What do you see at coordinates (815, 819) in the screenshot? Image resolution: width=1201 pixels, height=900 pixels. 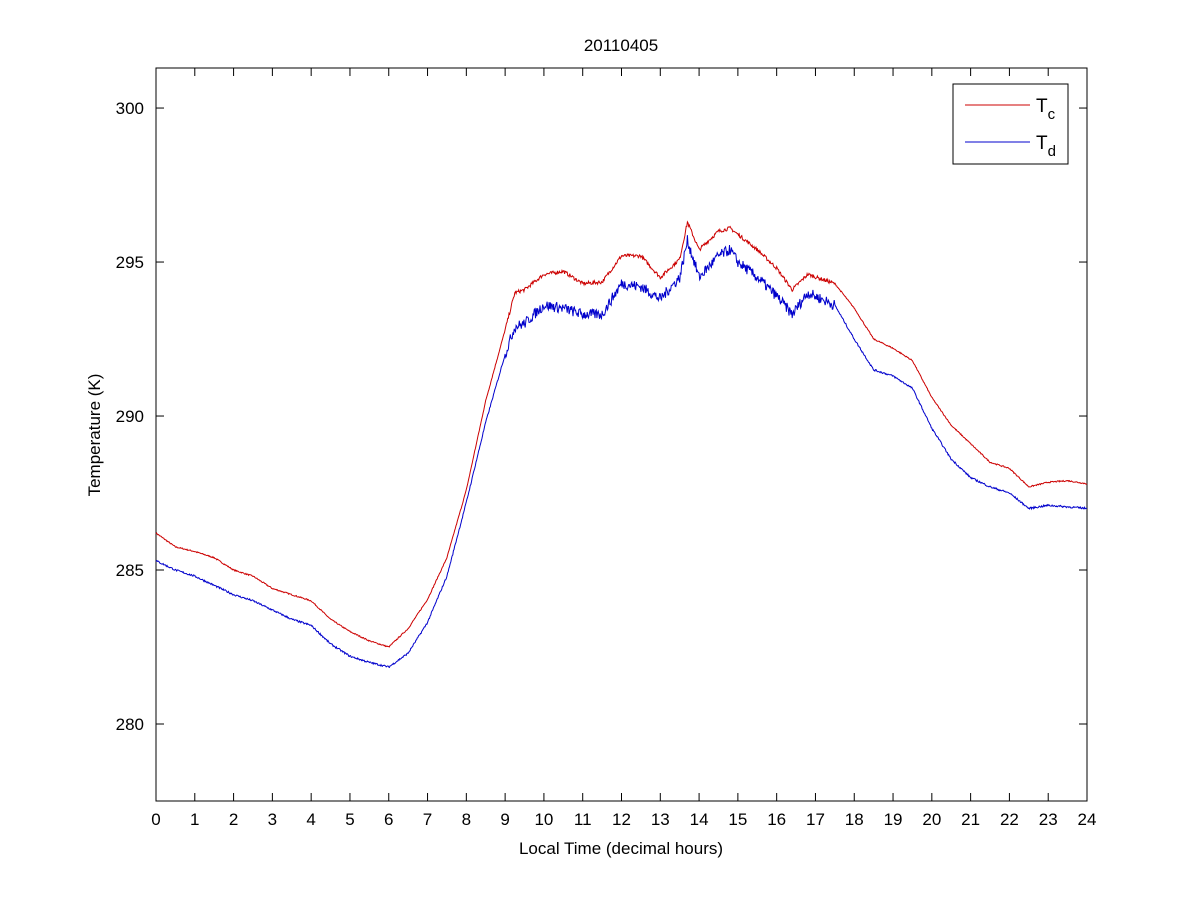 I see `x-tick-label: 17` at bounding box center [815, 819].